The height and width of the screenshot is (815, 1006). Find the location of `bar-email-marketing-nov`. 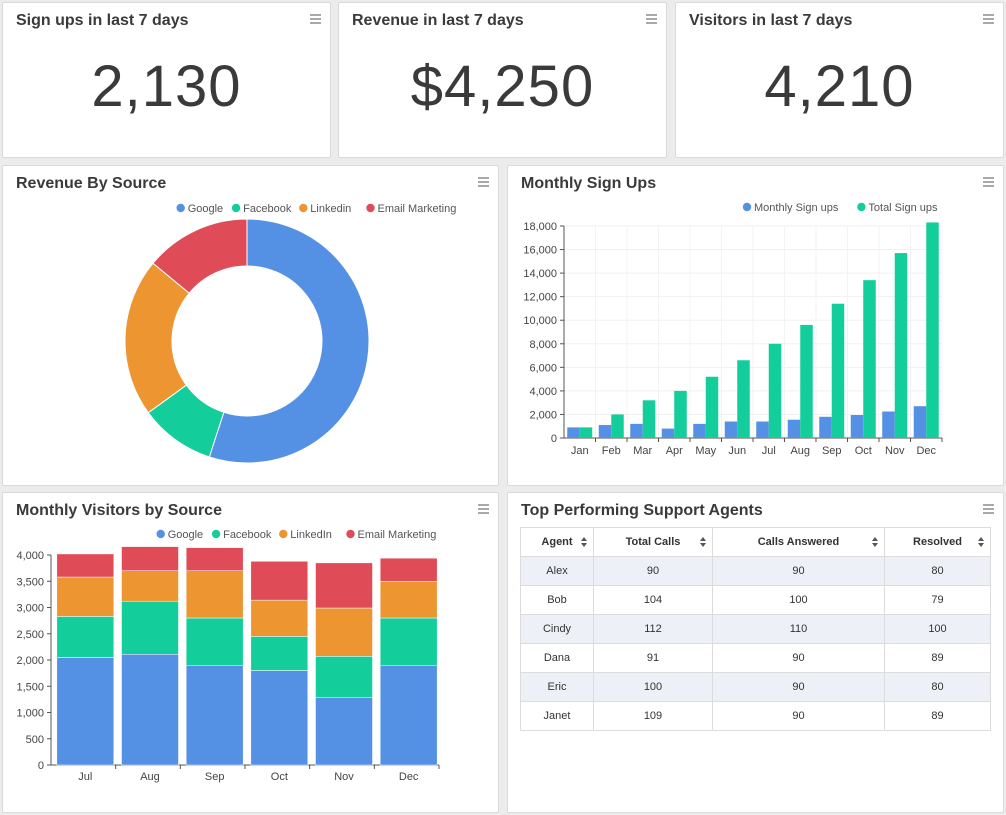

bar-email-marketing-nov is located at coordinates (344, 585).